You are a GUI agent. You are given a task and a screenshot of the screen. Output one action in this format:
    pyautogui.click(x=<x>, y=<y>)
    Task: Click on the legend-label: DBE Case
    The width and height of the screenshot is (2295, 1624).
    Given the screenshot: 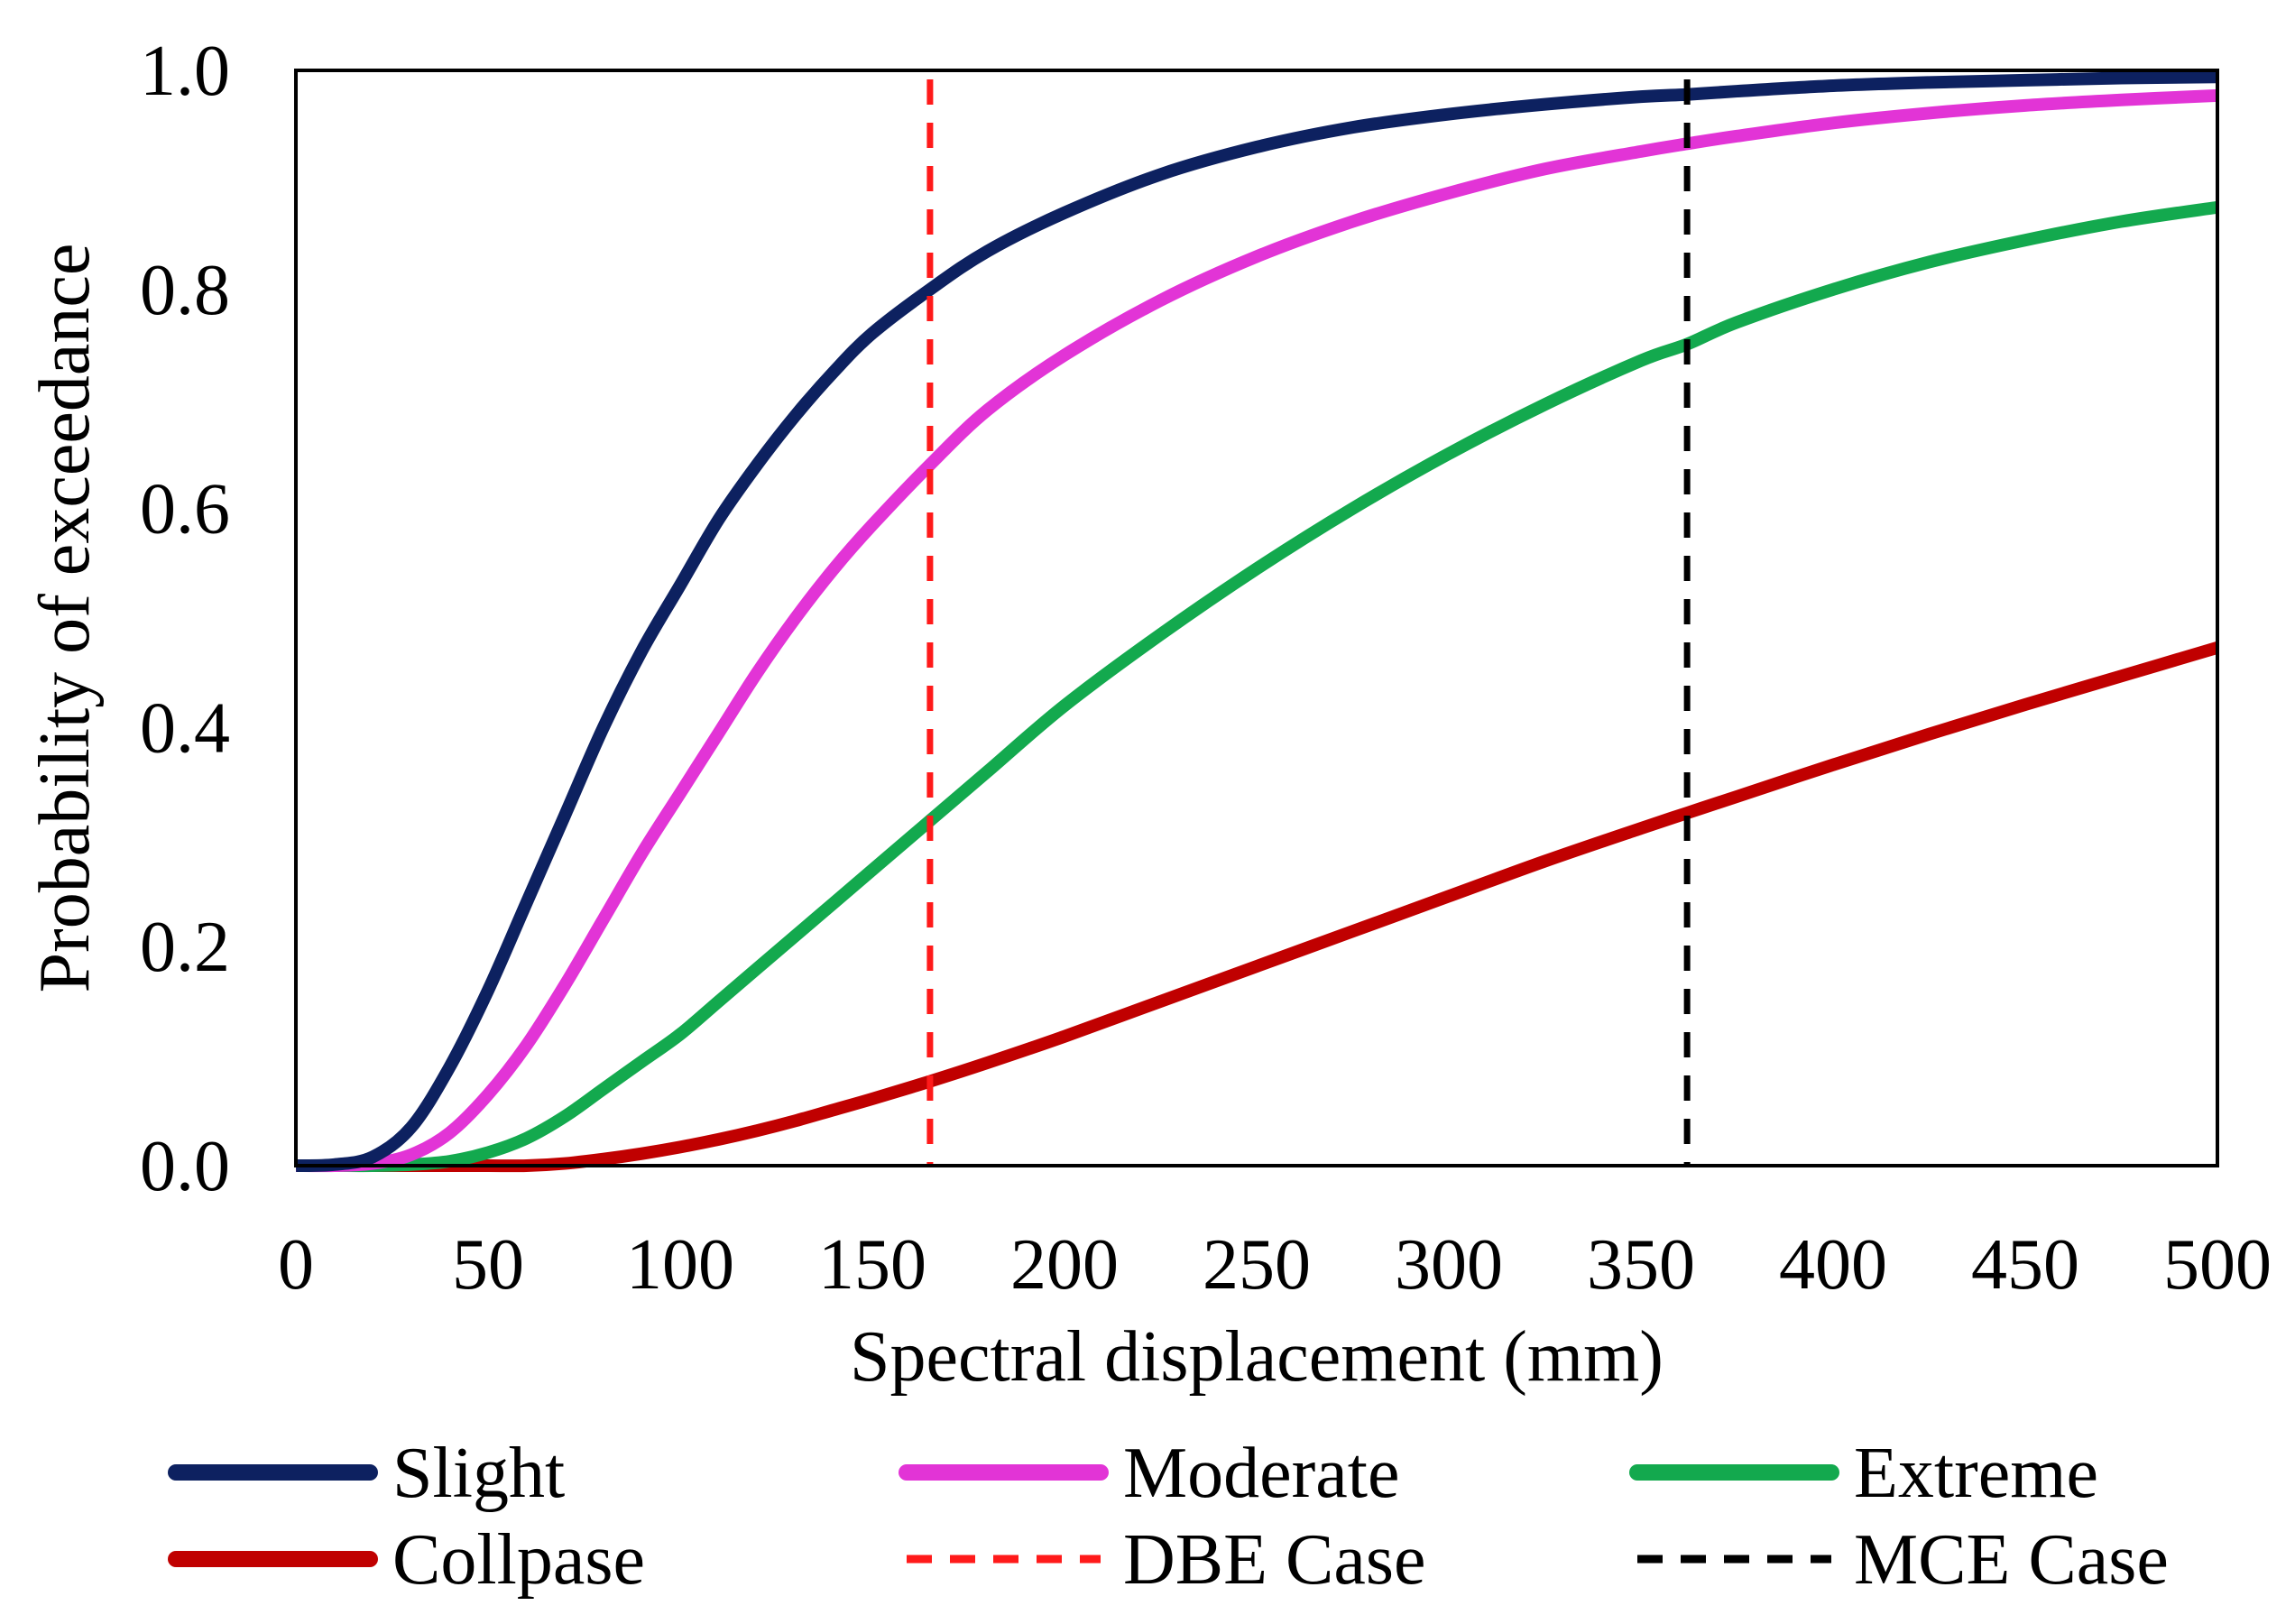 What is the action you would take?
    pyautogui.click(x=1275, y=1560)
    